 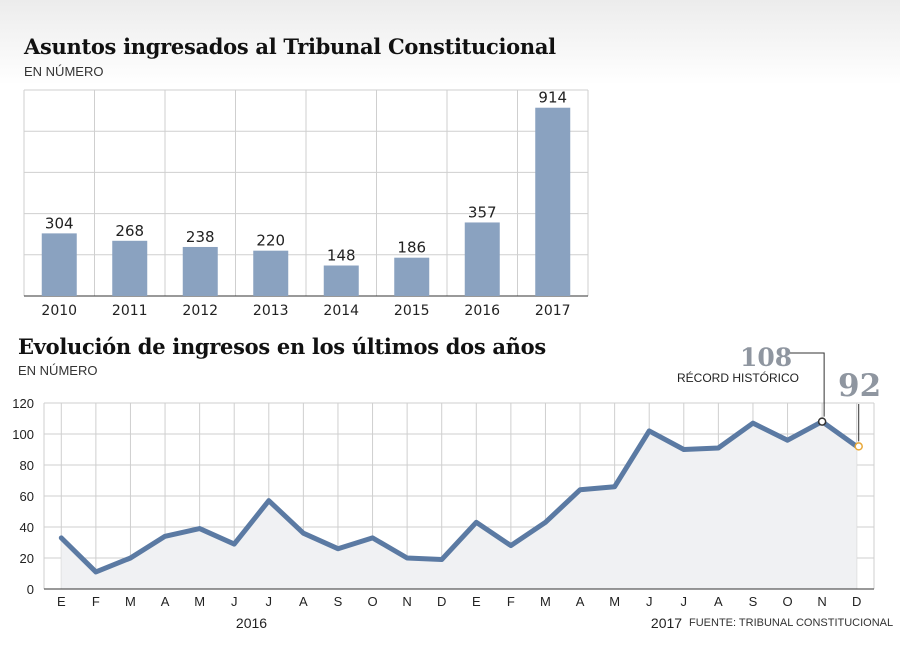 What do you see at coordinates (271, 311) in the screenshot?
I see `bar-category-label: 2013` at bounding box center [271, 311].